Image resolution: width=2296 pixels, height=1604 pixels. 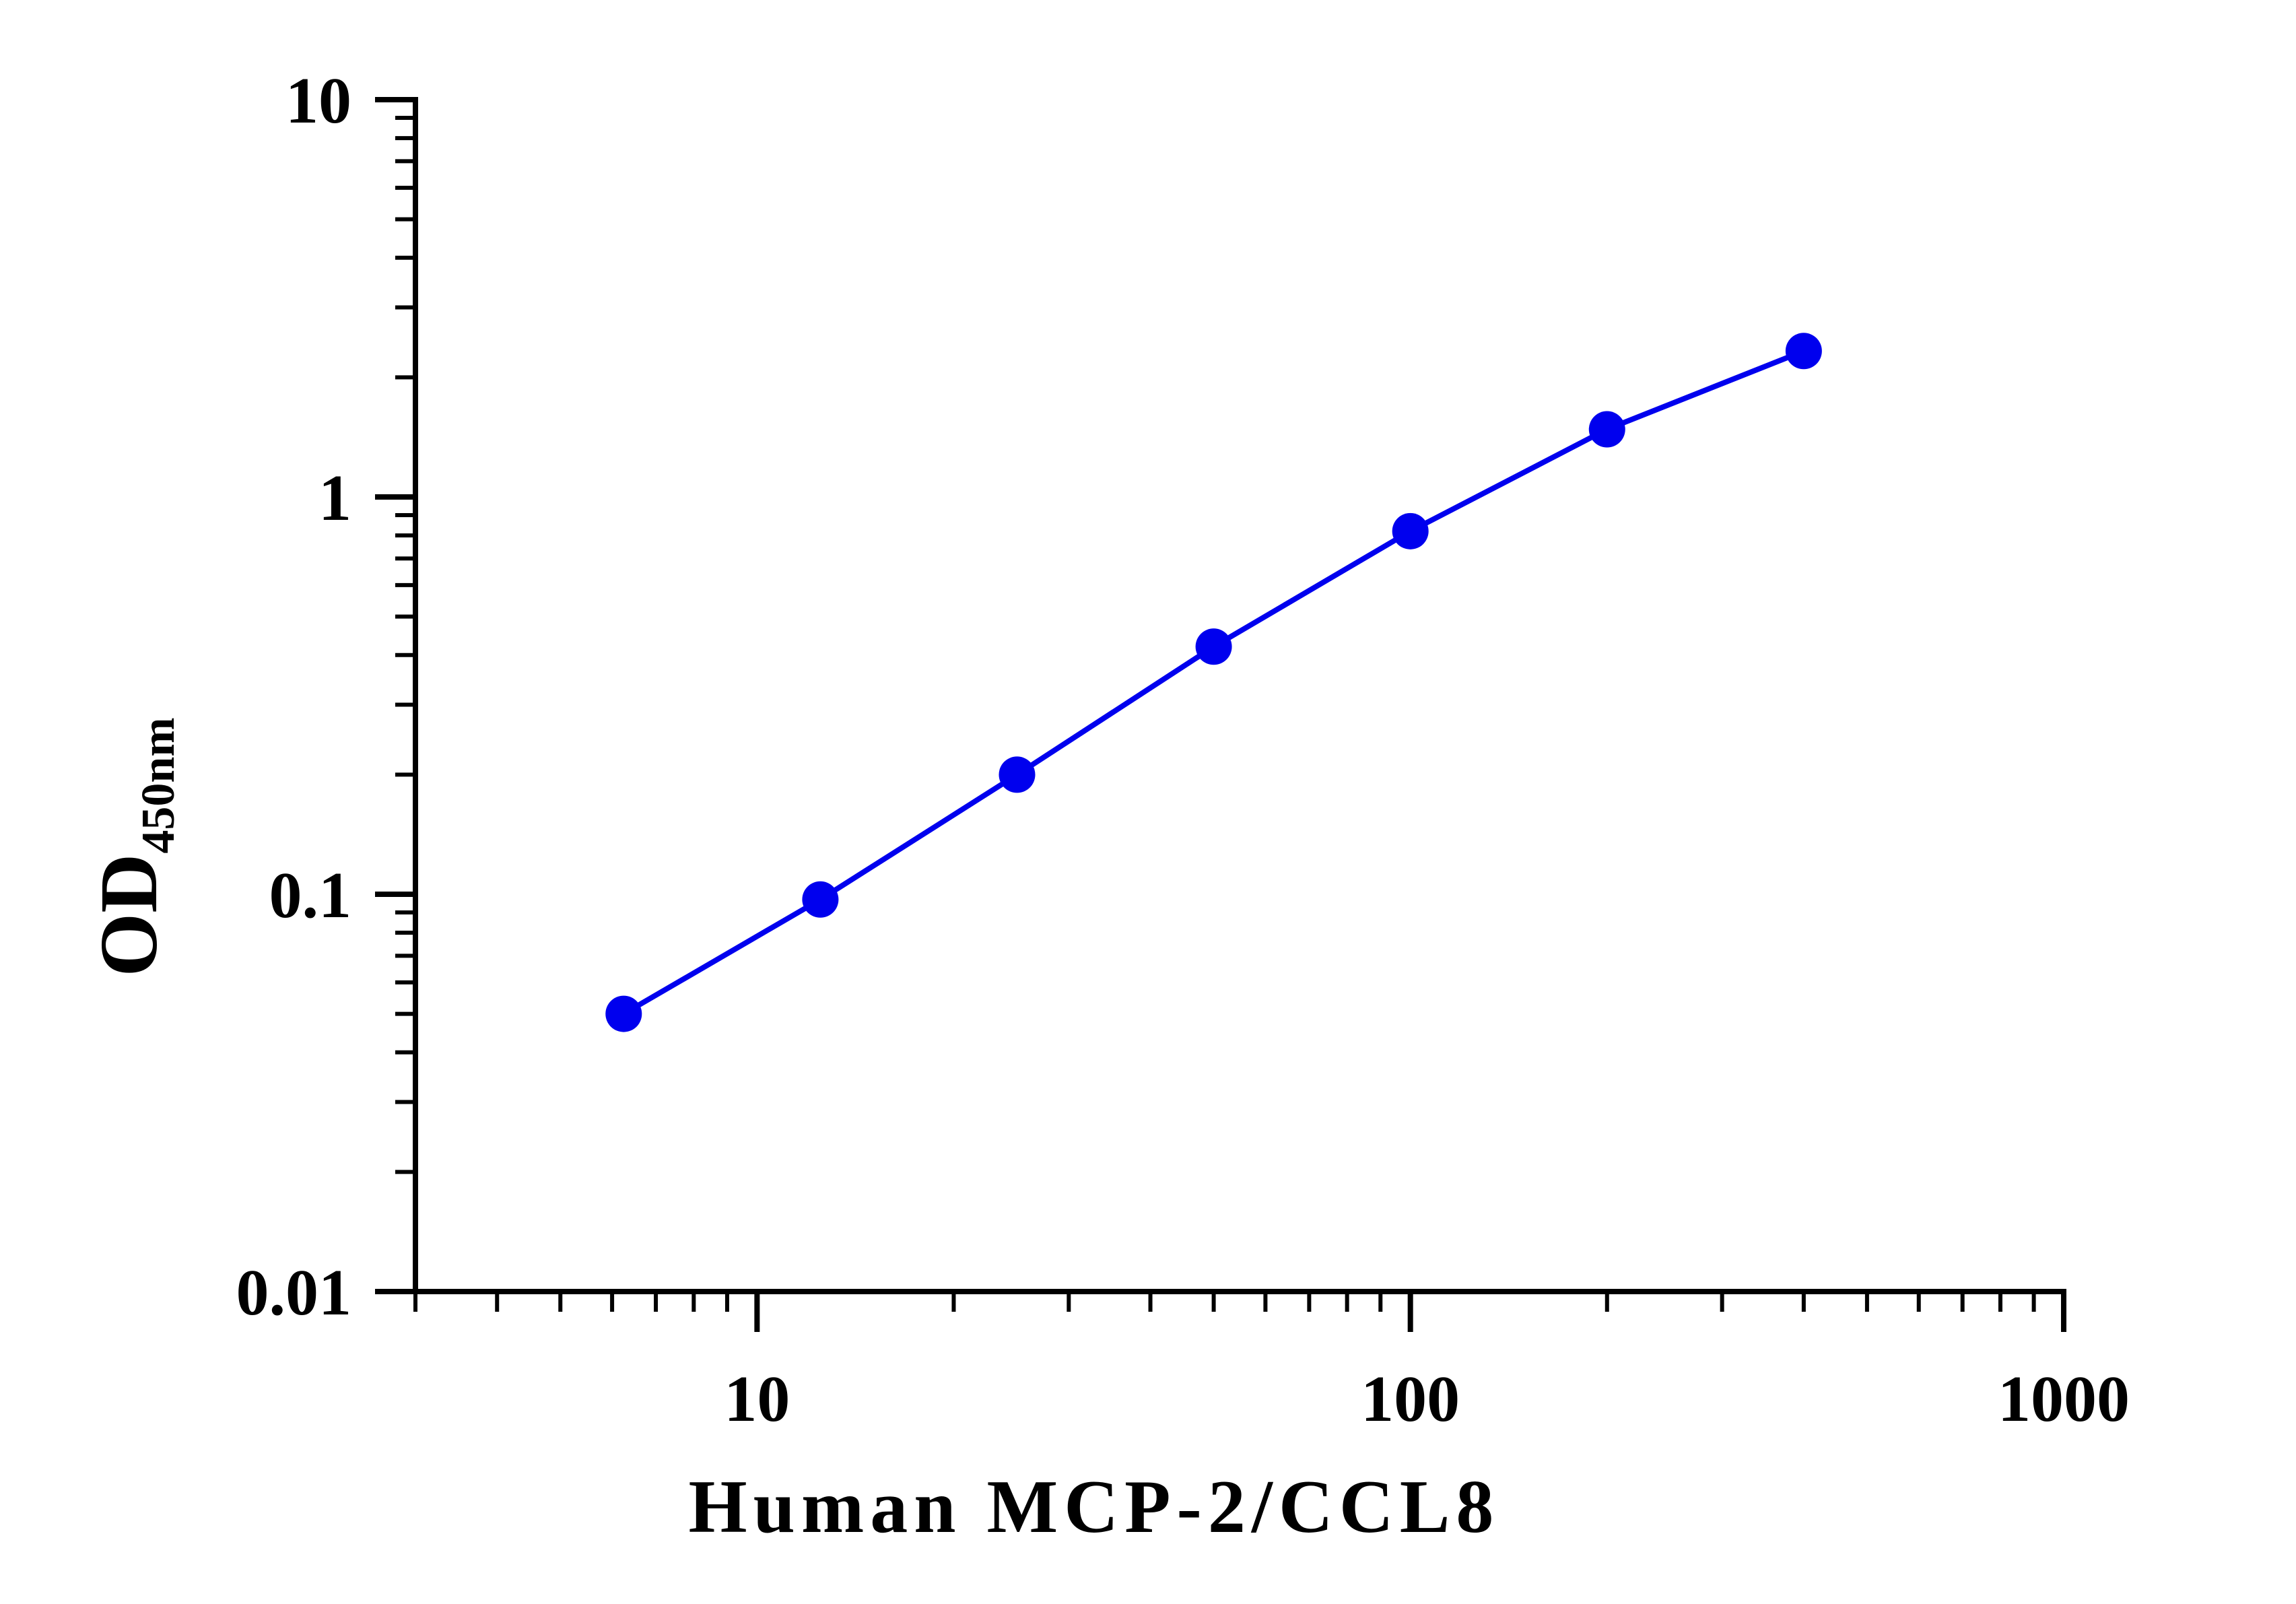 I want to click on y-tick-label: 0.1, so click(x=310, y=896).